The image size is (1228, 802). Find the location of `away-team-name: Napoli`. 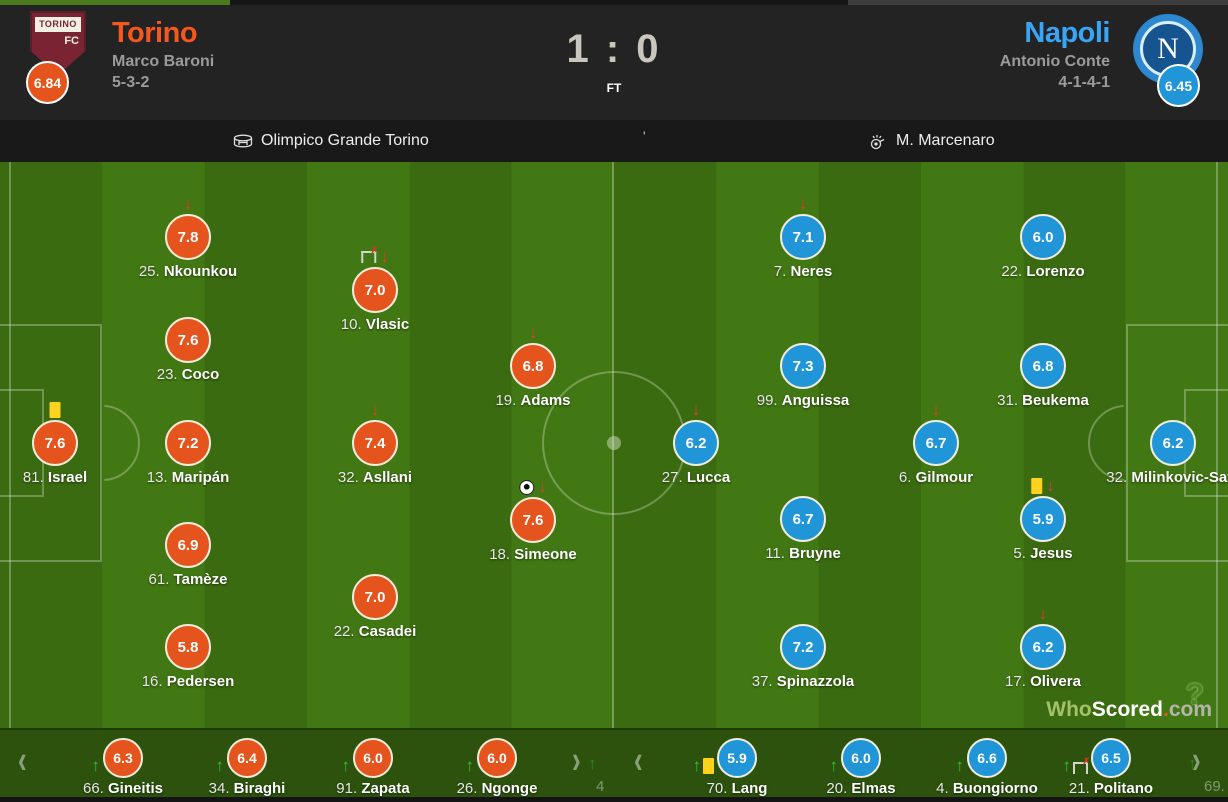

away-team-name: Napoli is located at coordinates (1067, 33).